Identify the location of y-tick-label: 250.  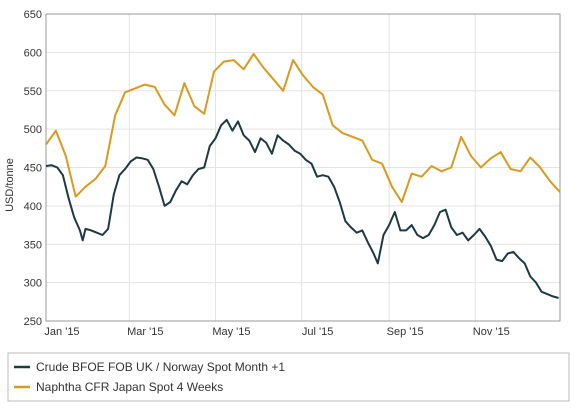
(33, 322).